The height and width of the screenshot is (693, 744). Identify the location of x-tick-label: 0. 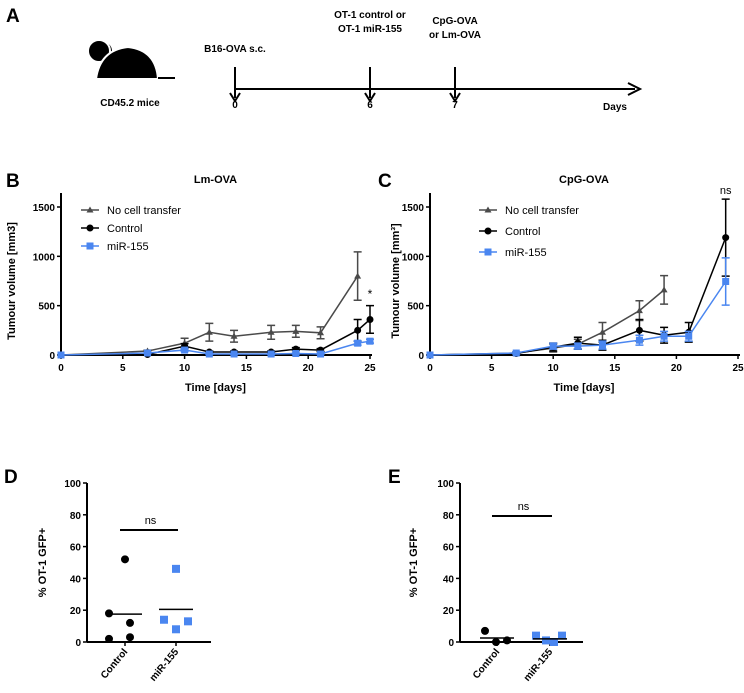
(61, 368).